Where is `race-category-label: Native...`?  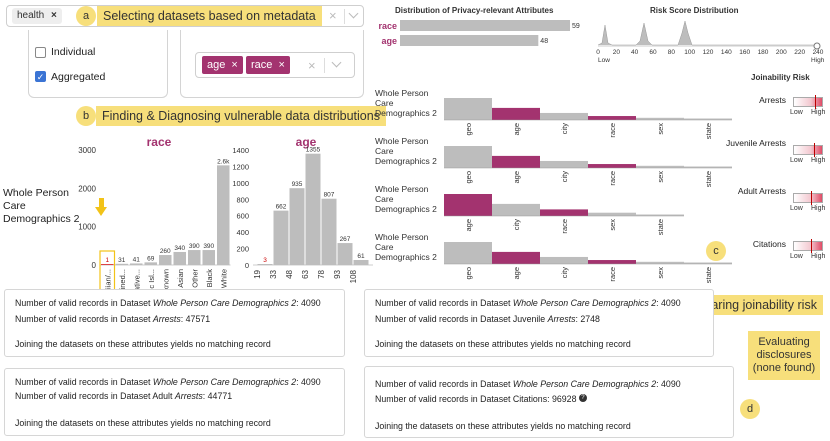
race-category-label: Native... is located at coordinates (136, 283).